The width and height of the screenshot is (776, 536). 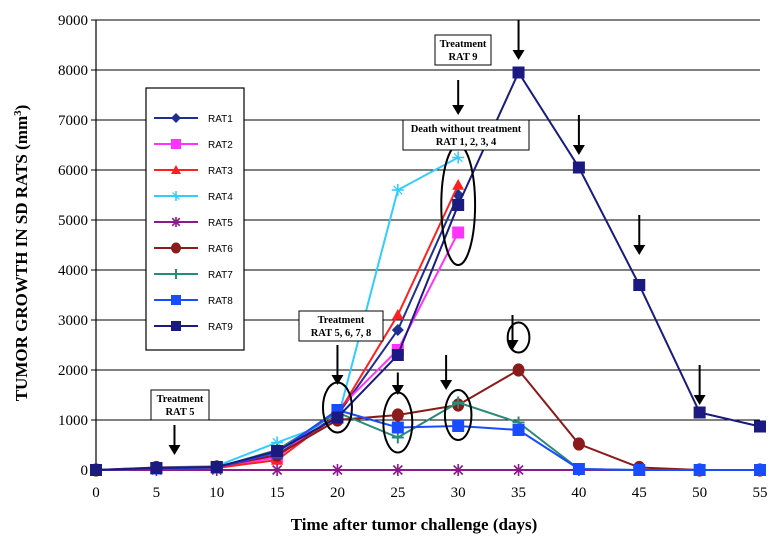 I want to click on data-point-rat4, so click(x=458, y=157).